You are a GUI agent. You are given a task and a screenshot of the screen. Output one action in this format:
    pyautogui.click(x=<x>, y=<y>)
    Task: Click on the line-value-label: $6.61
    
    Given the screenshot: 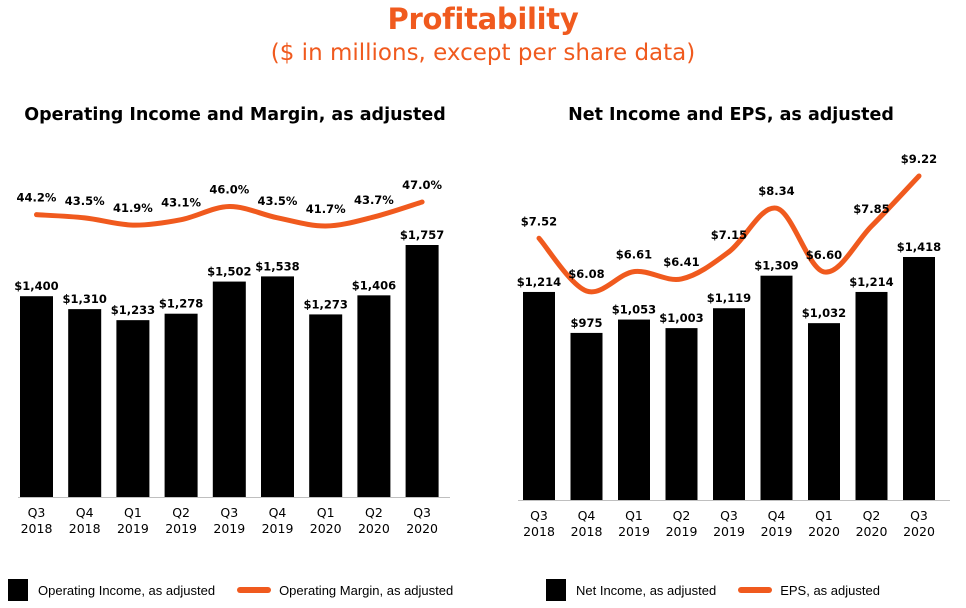 What is the action you would take?
    pyautogui.click(x=634, y=255)
    